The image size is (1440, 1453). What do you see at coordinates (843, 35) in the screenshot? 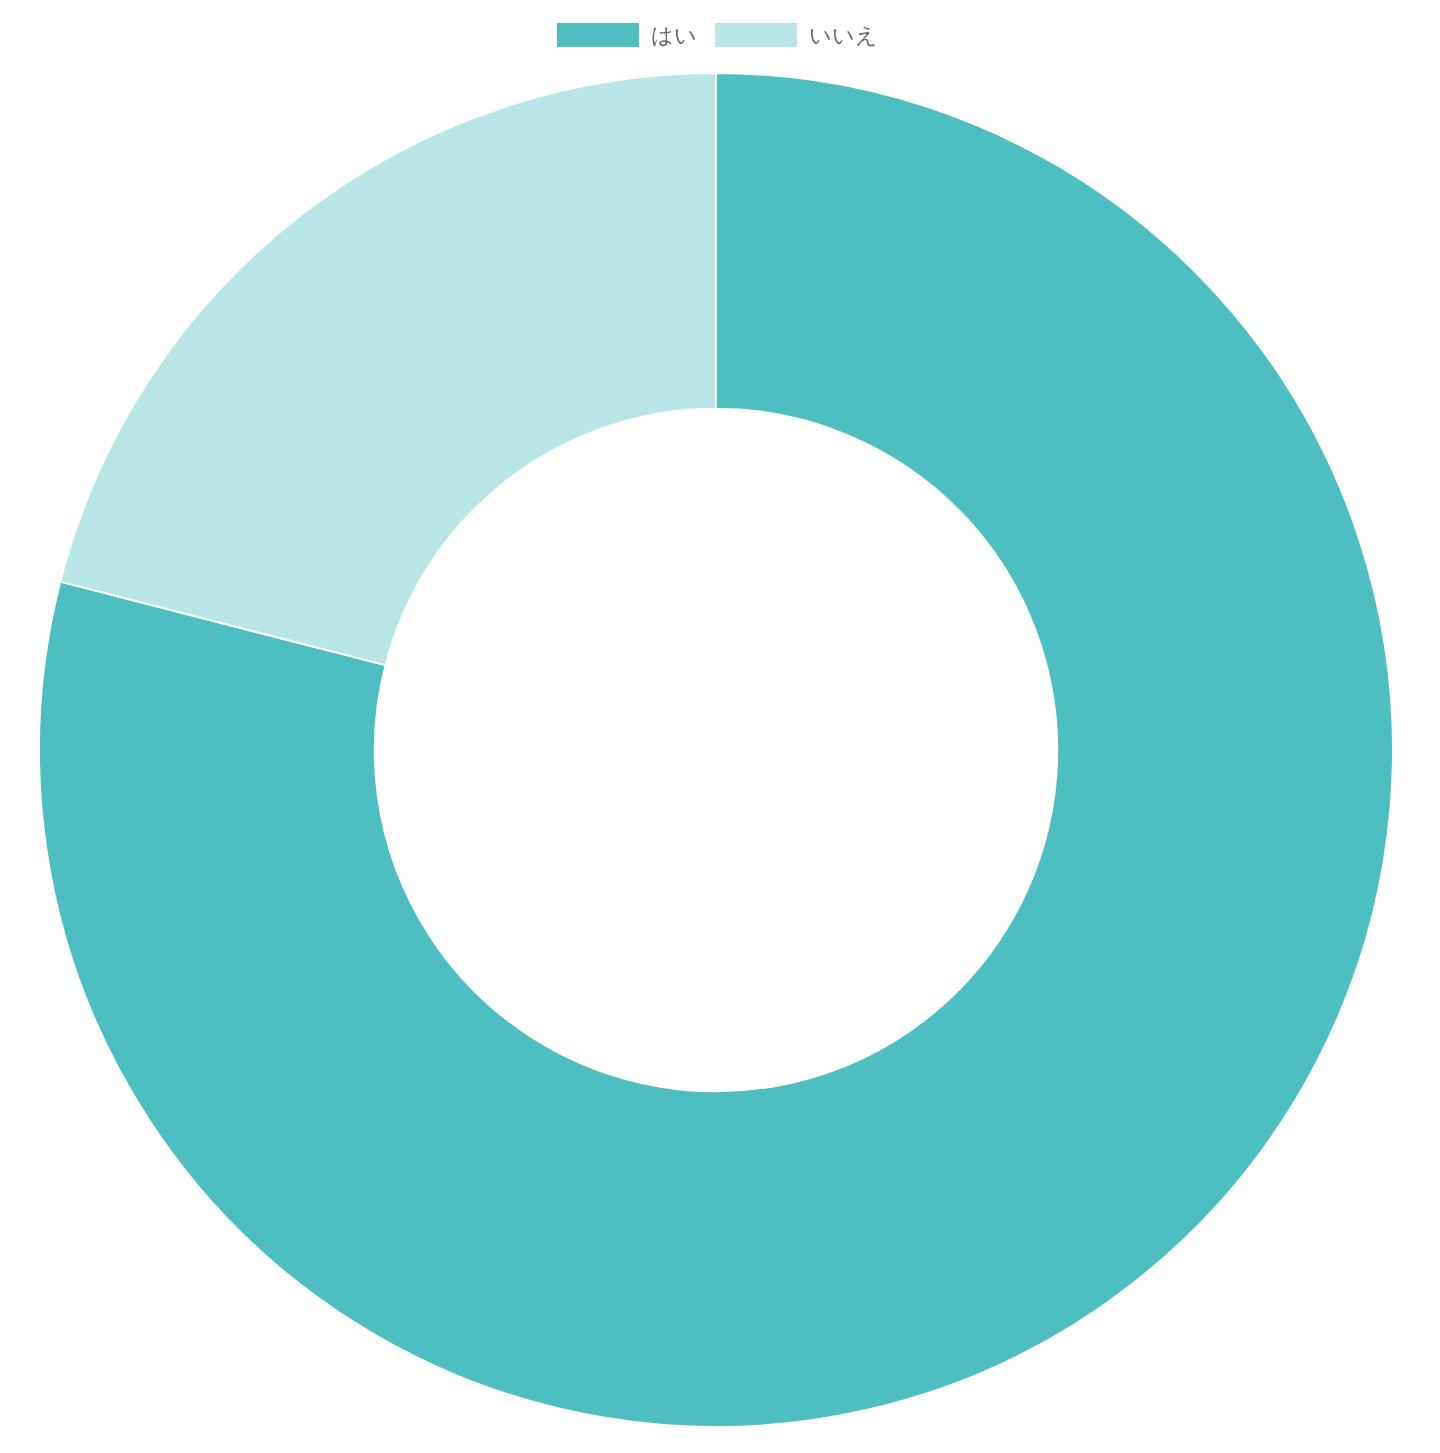
I see `legend-label: いいえ` at bounding box center [843, 35].